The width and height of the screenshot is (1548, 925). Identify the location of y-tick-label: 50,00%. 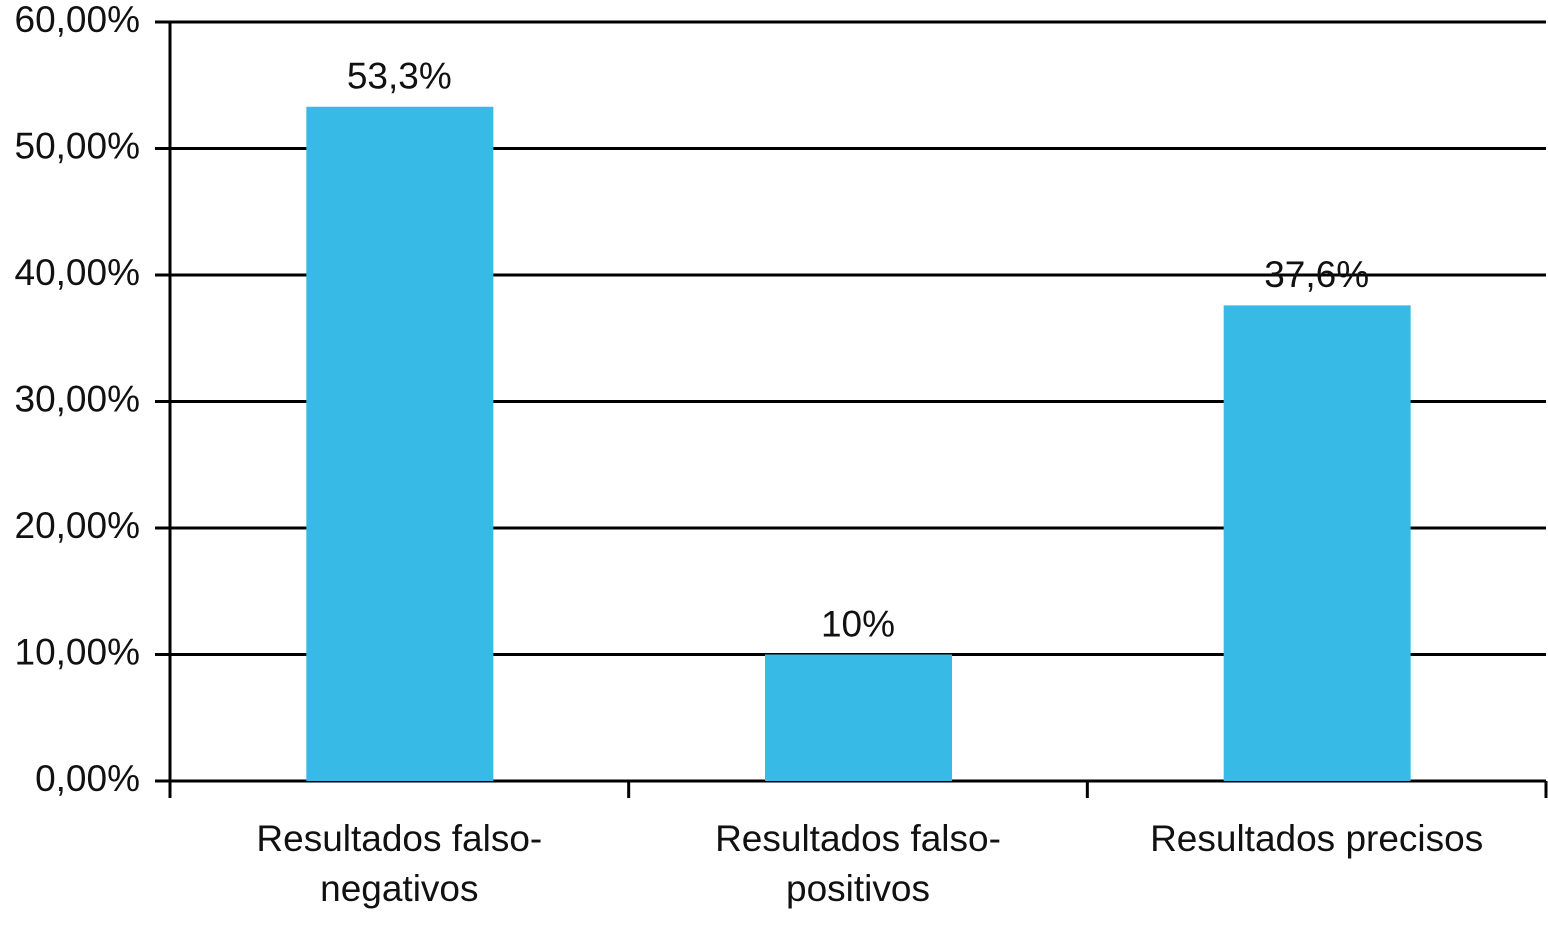
(78, 145).